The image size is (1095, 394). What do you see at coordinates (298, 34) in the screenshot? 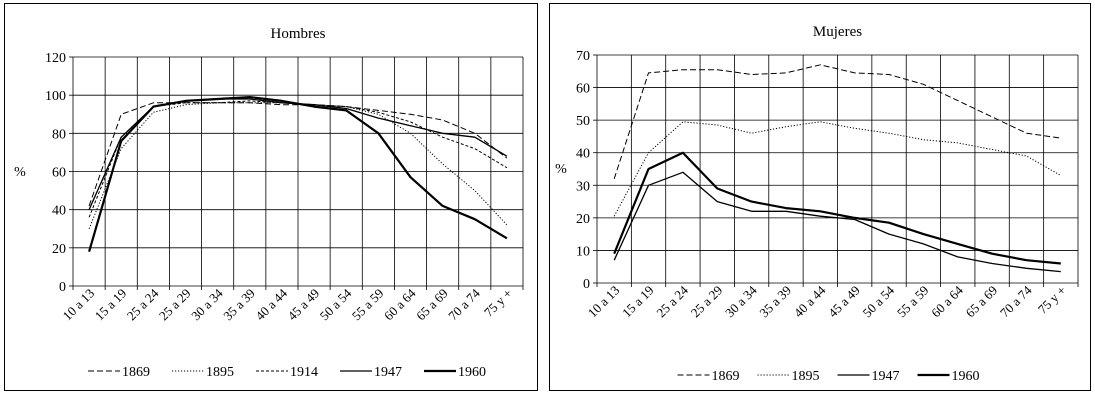
I see `chart-title: Hombres` at bounding box center [298, 34].